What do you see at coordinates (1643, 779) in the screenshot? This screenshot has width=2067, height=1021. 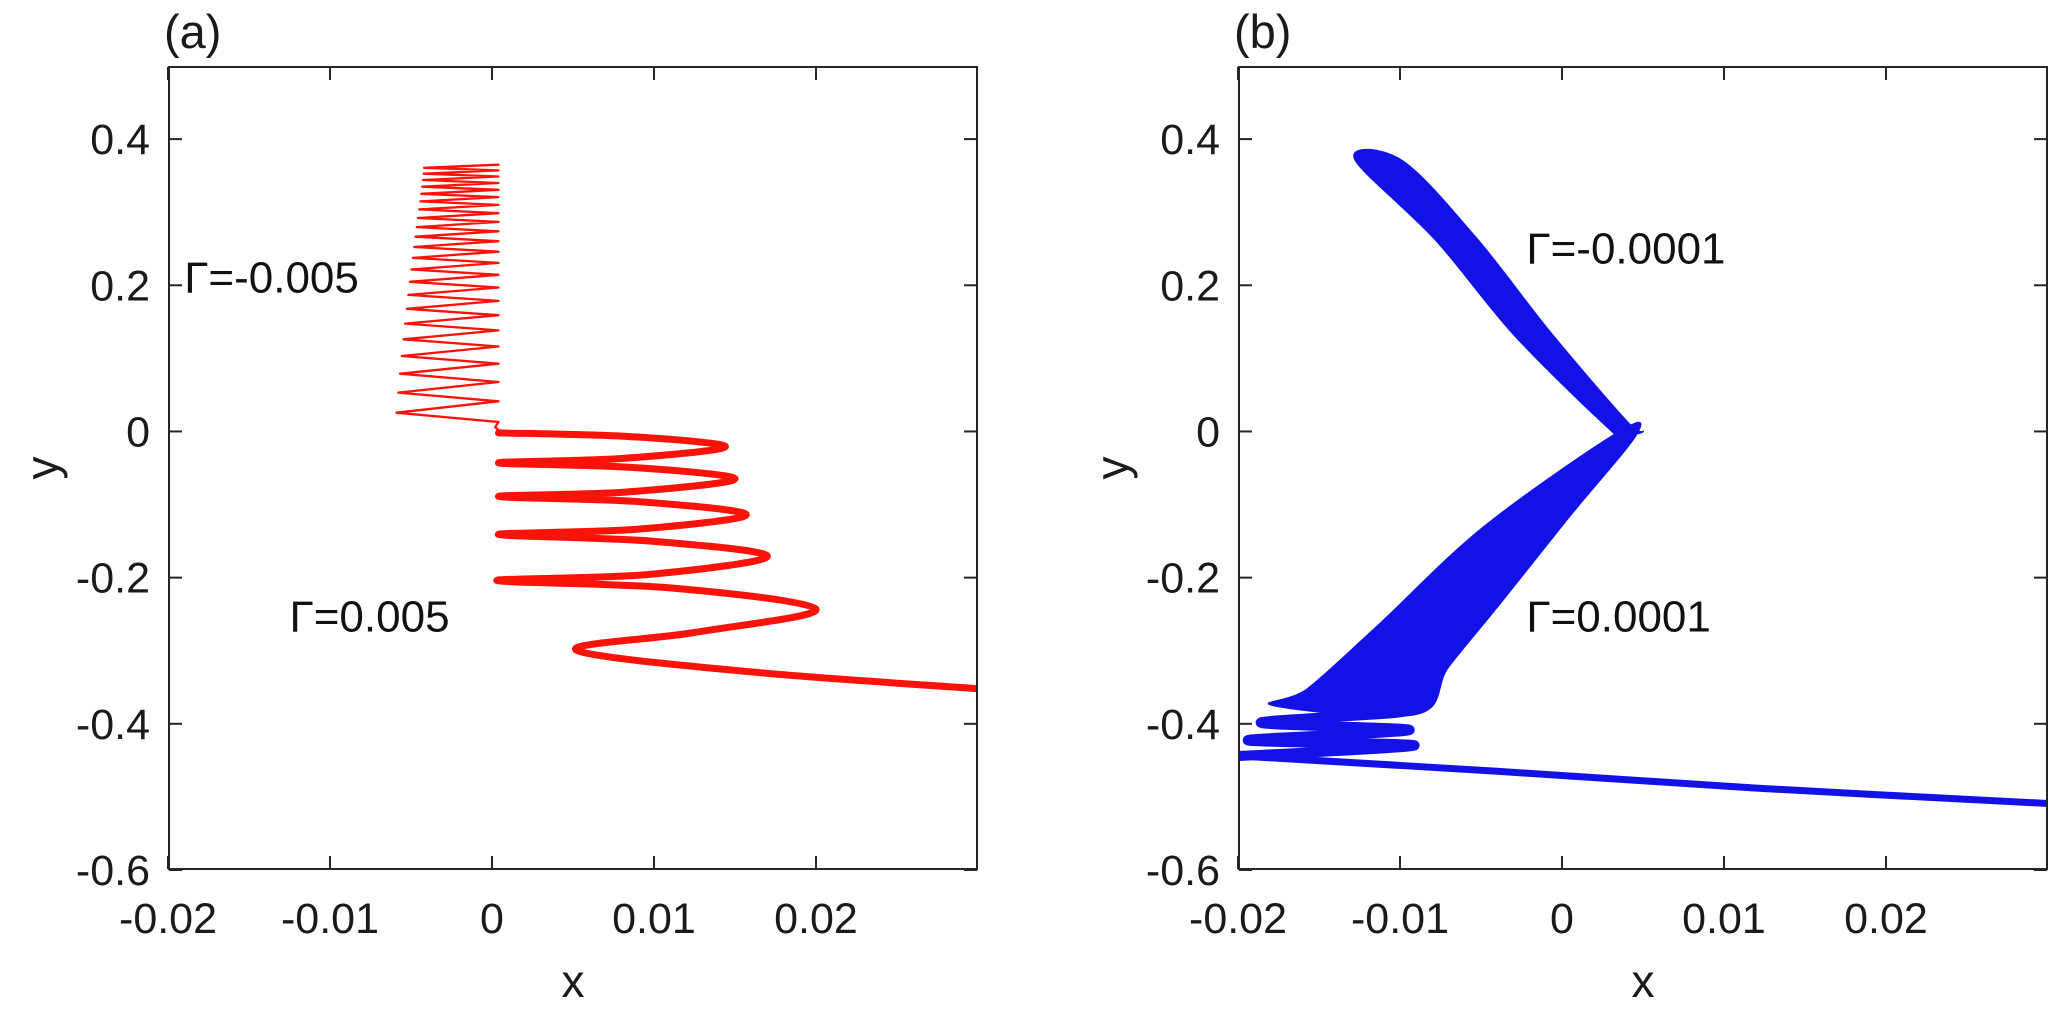 I see `trajectory-gamma-plus-0p0001-tail` at bounding box center [1643, 779].